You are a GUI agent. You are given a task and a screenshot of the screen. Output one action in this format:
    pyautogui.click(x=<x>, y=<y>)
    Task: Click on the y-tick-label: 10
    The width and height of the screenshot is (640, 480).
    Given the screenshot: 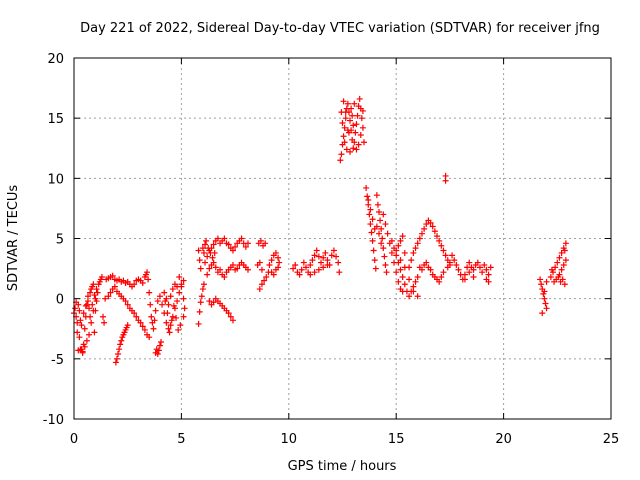 What is the action you would take?
    pyautogui.click(x=55, y=179)
    